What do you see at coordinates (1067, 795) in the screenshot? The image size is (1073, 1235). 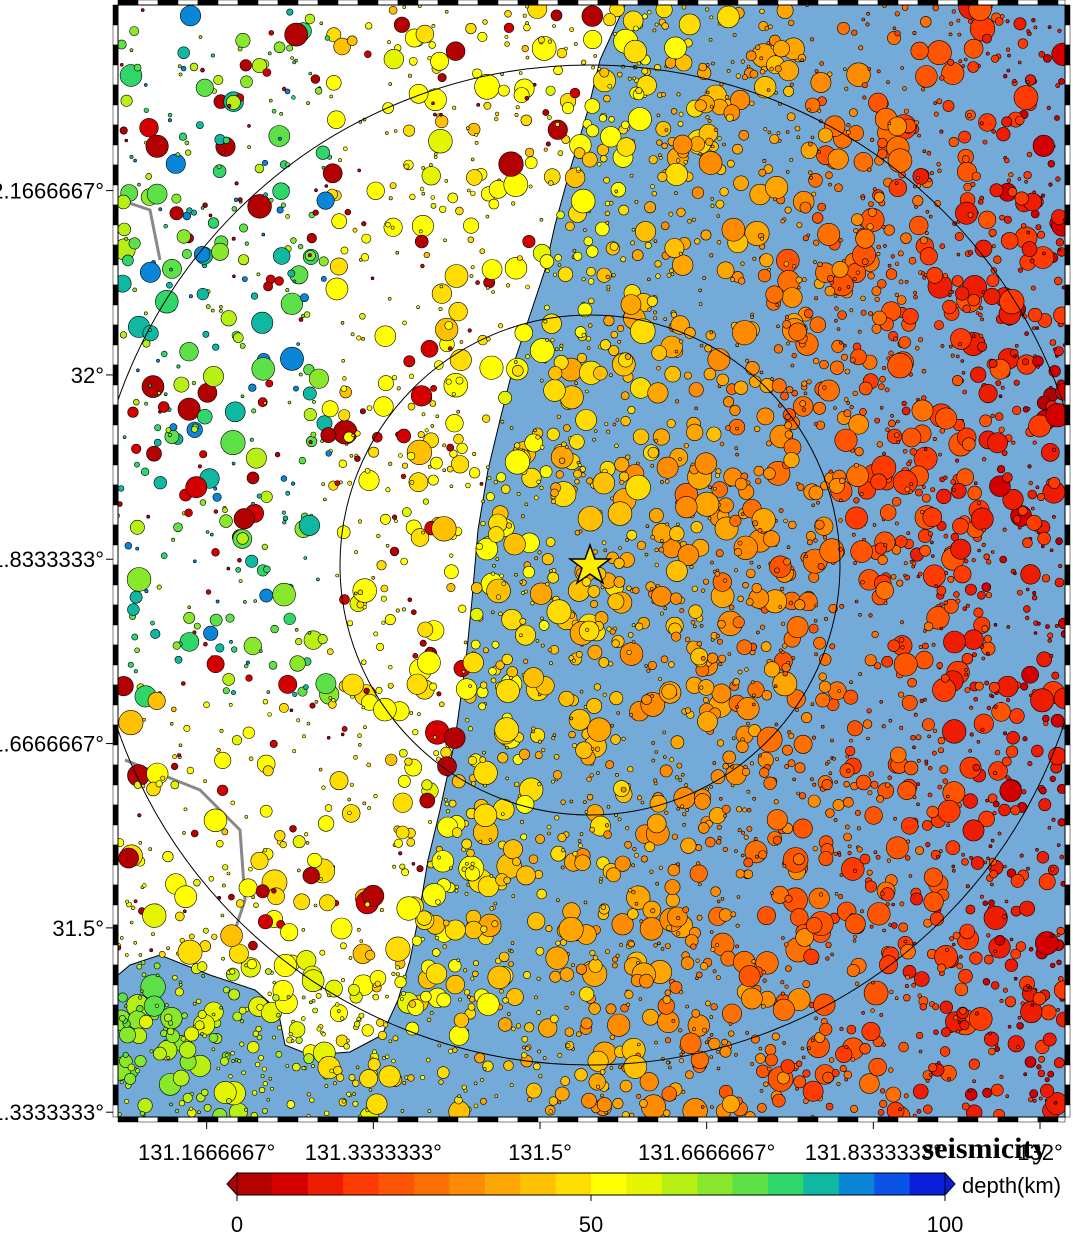 I see `frame-segment` at bounding box center [1067, 795].